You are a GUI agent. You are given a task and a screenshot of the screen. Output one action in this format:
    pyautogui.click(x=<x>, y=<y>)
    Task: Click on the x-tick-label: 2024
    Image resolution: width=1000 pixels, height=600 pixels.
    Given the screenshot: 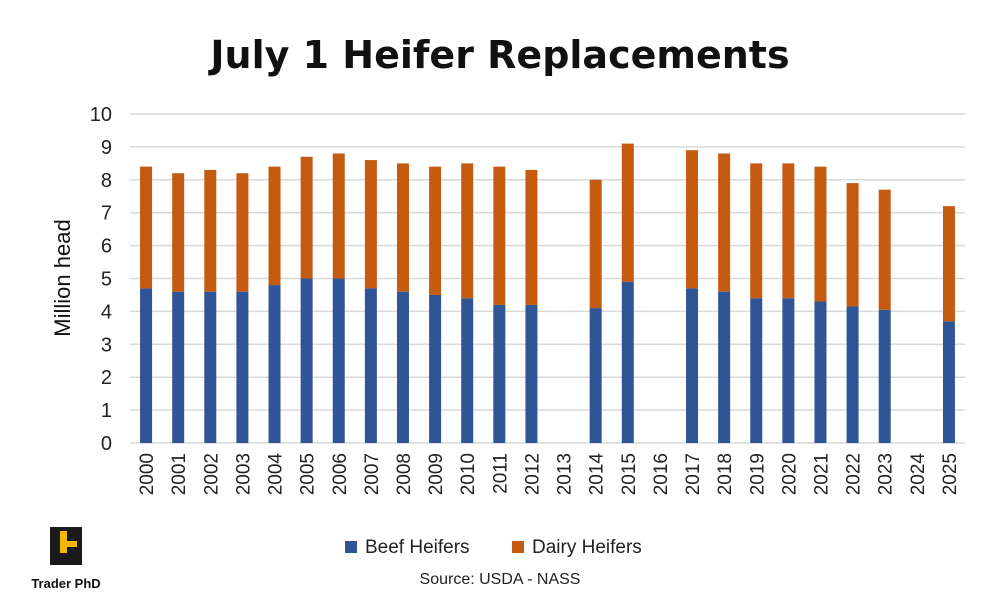 What is the action you would take?
    pyautogui.click(x=918, y=474)
    